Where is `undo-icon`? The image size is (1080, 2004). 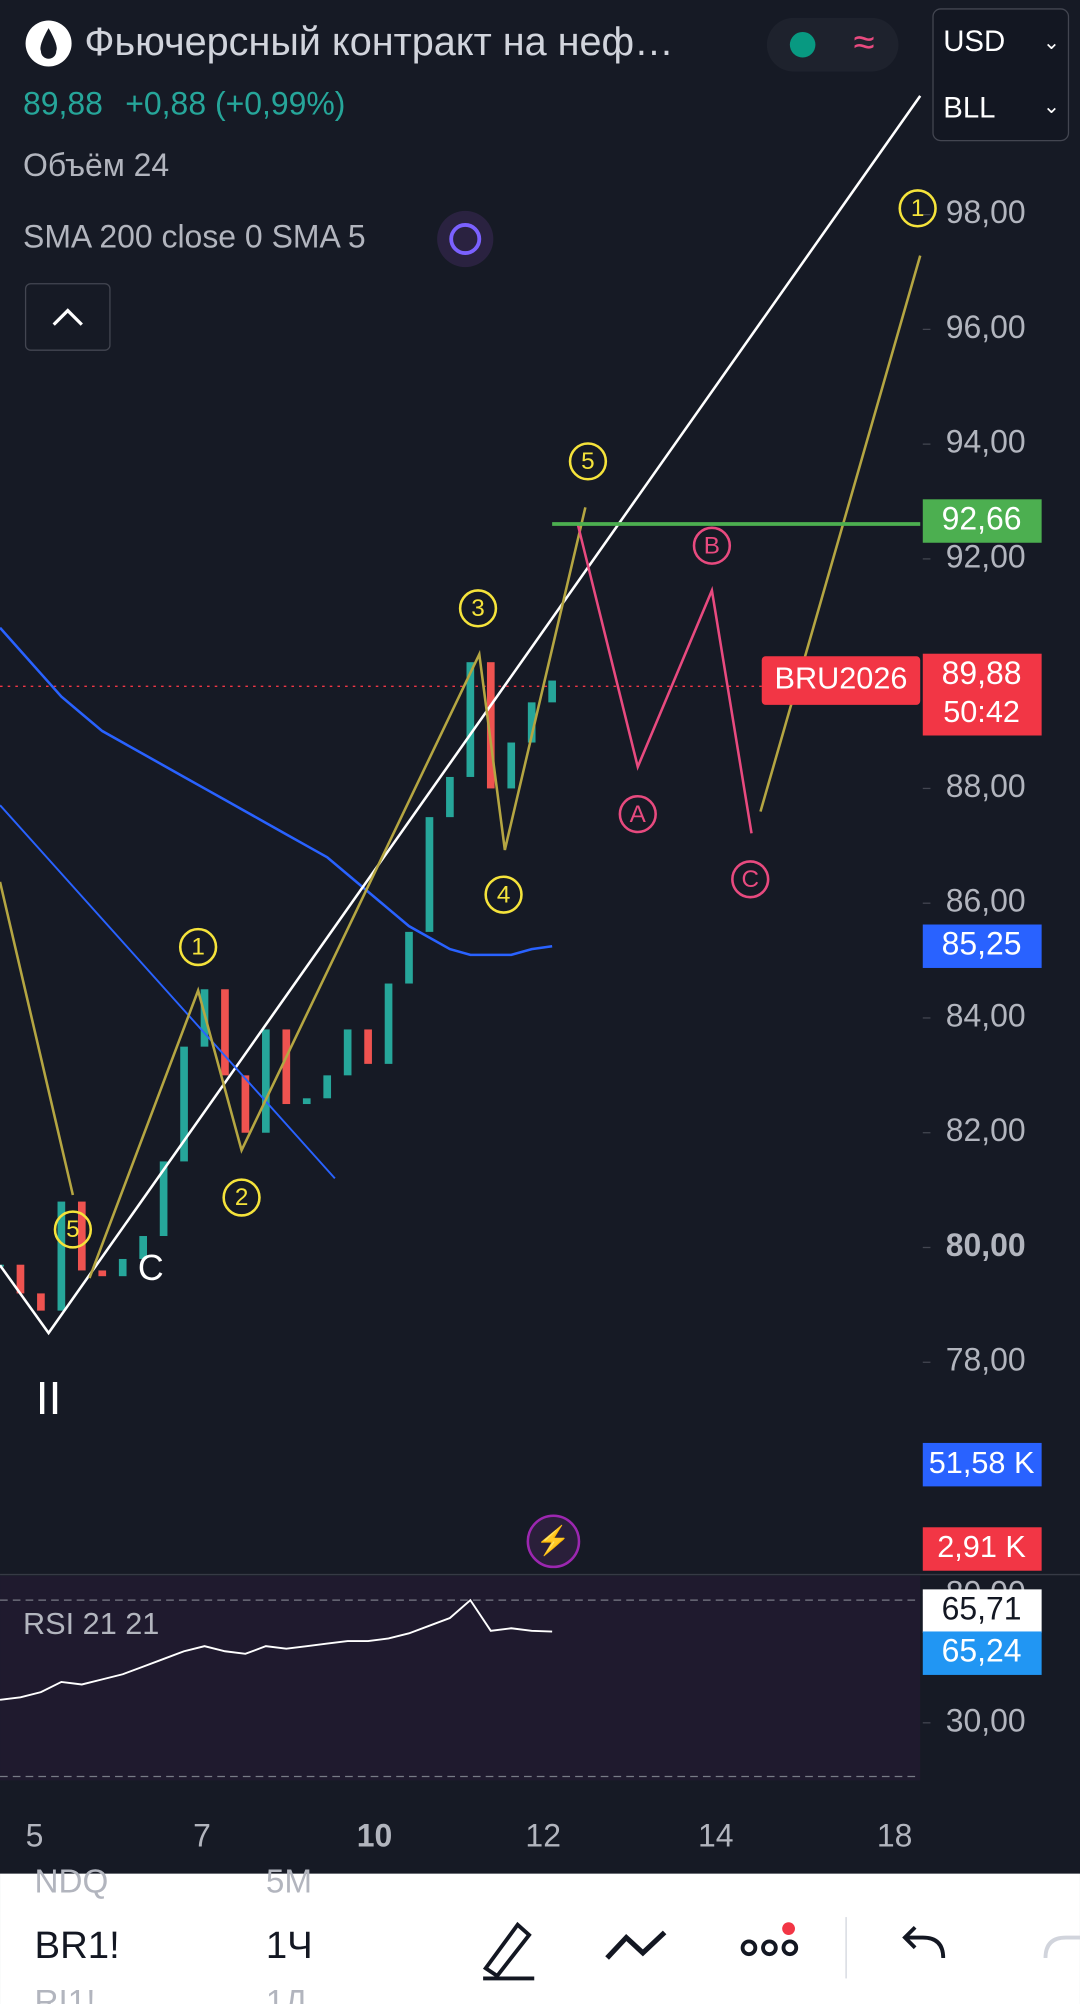 undo-icon is located at coordinates (924, 1942).